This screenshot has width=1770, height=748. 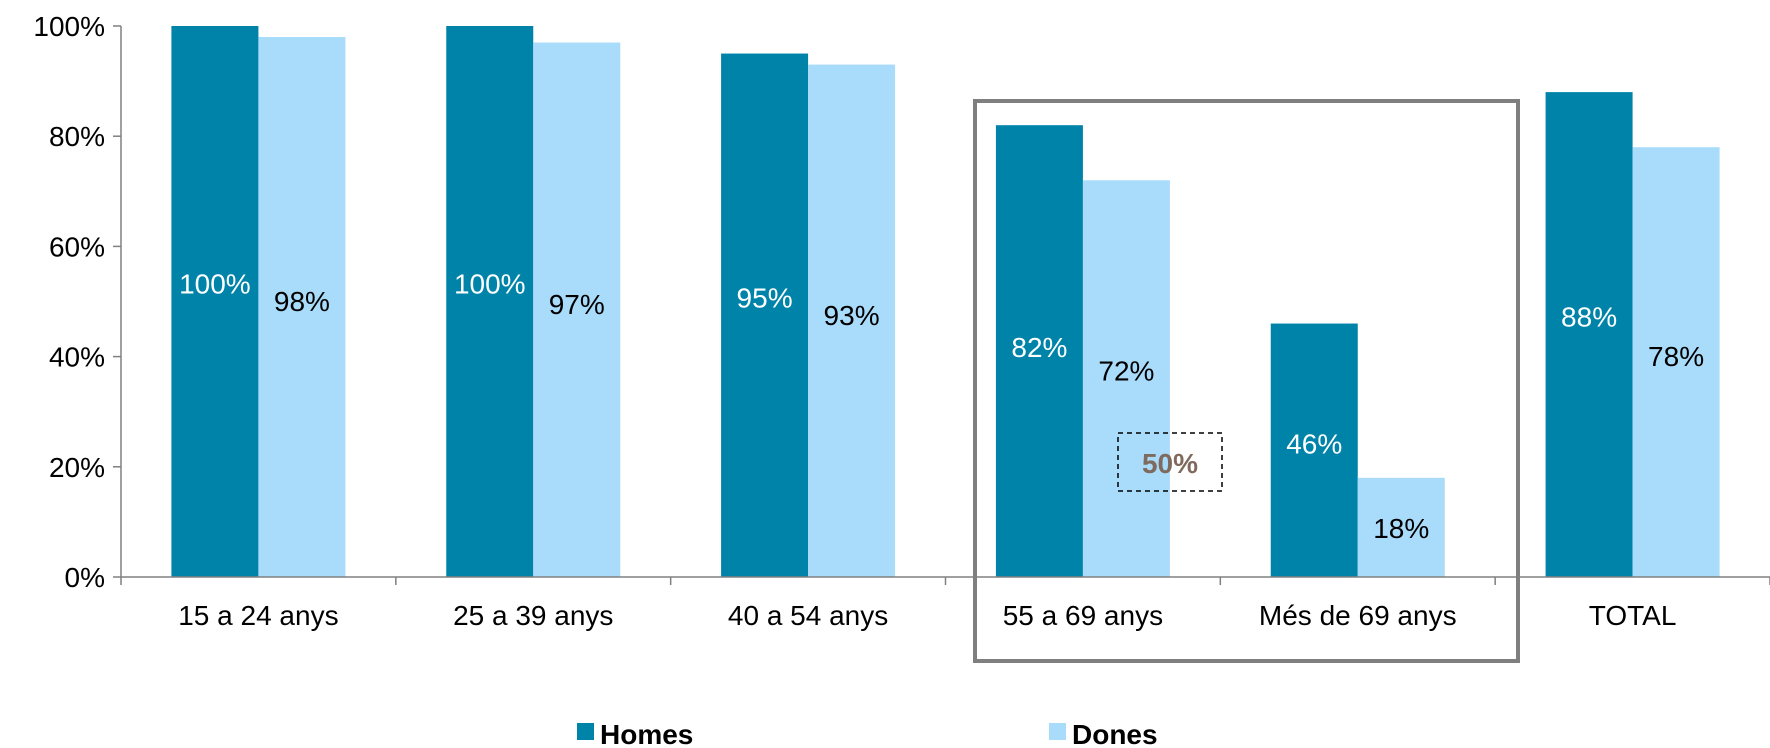 I want to click on data-label-dones: 78%, so click(x=1676, y=356).